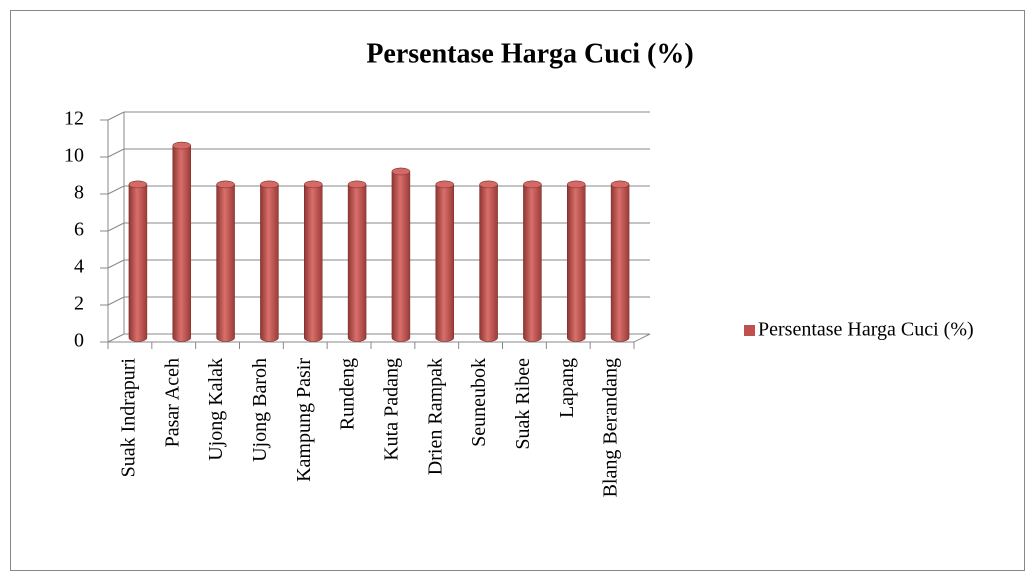  Describe the element at coordinates (260, 410) in the screenshot. I see `x-tick-label: Ujong Baroh` at that location.